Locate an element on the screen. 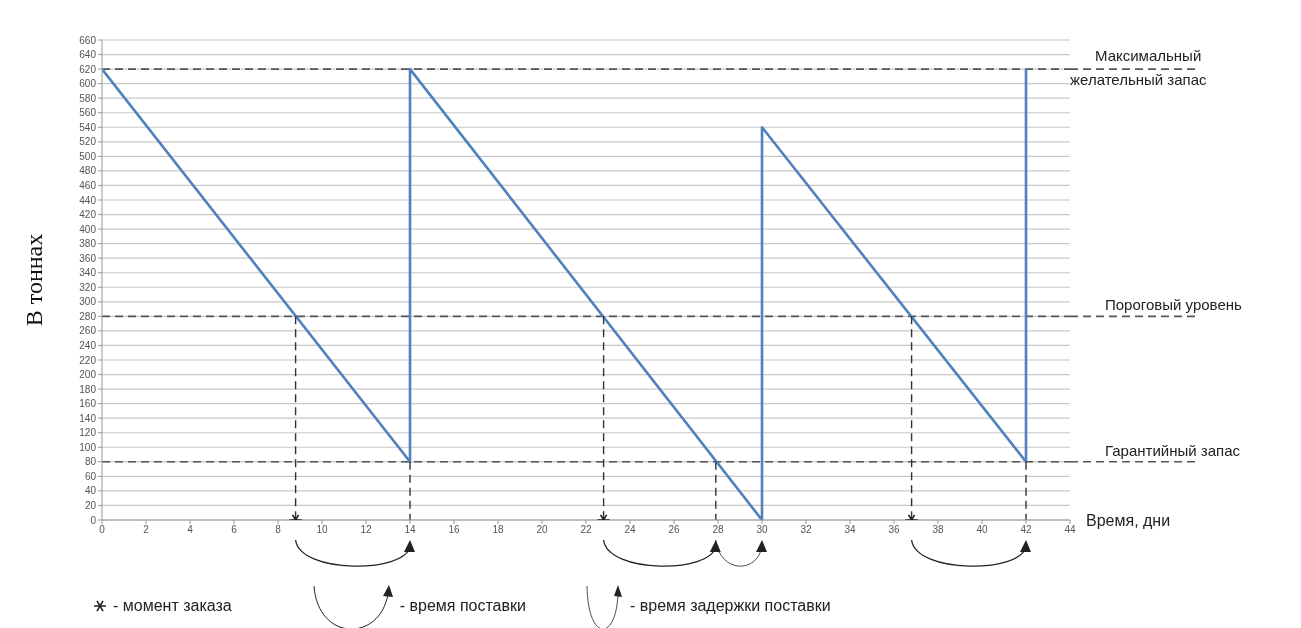  x-tick-label: 16 is located at coordinates (454, 530).